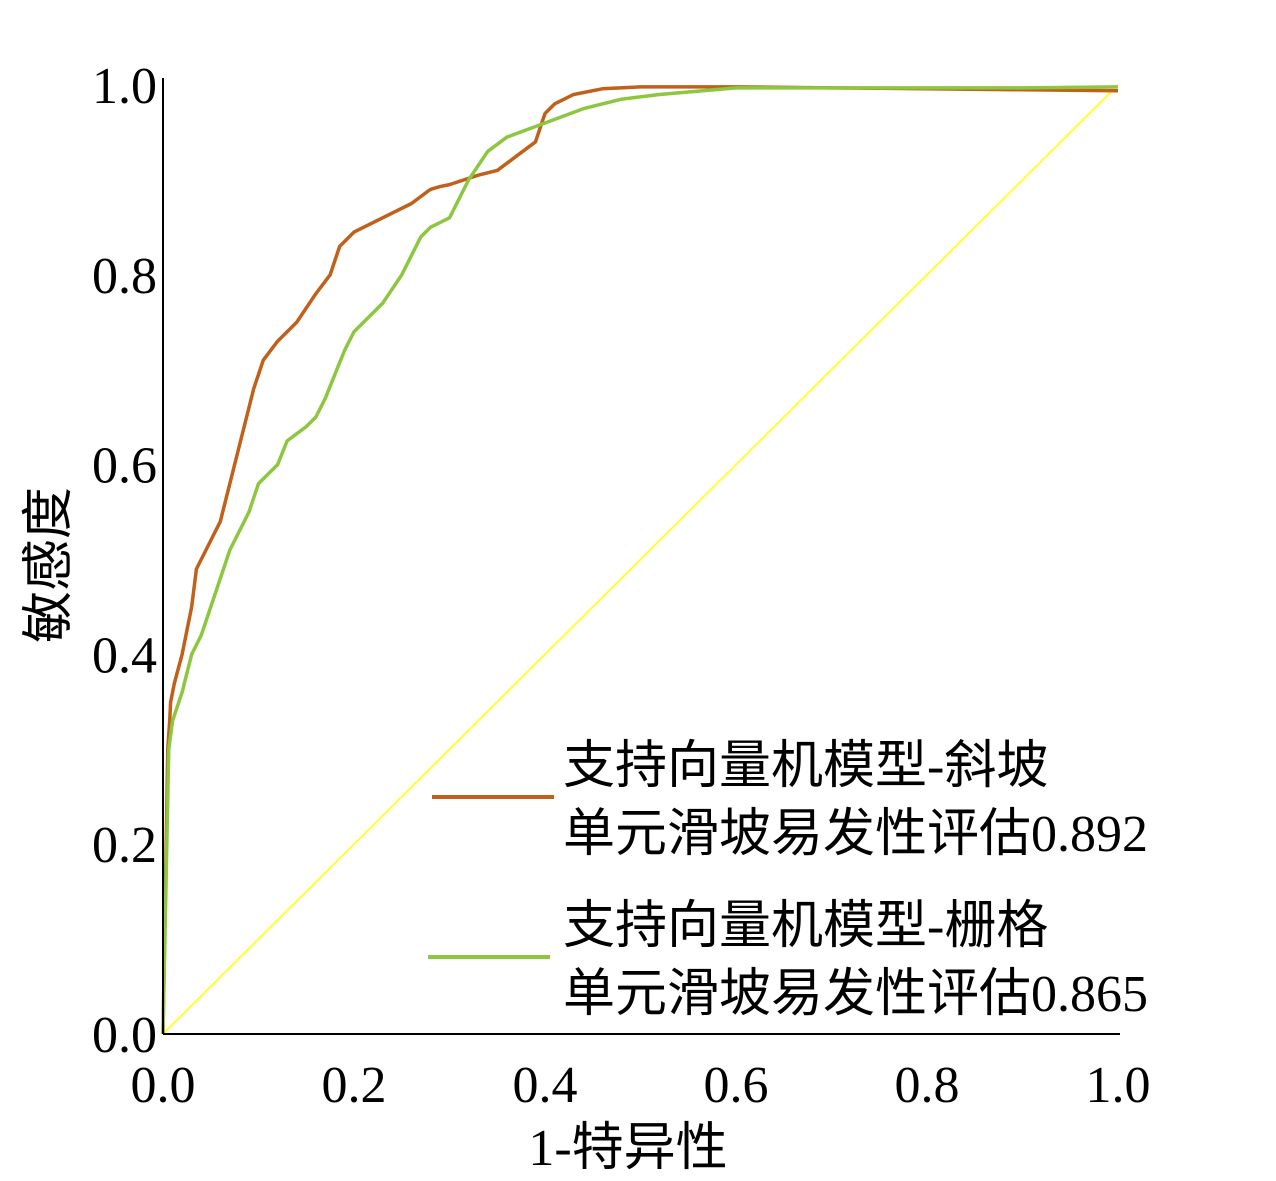 The image size is (1276, 1181). What do you see at coordinates (627, 1148) in the screenshot?
I see `x-axis-title: 1-特异性` at bounding box center [627, 1148].